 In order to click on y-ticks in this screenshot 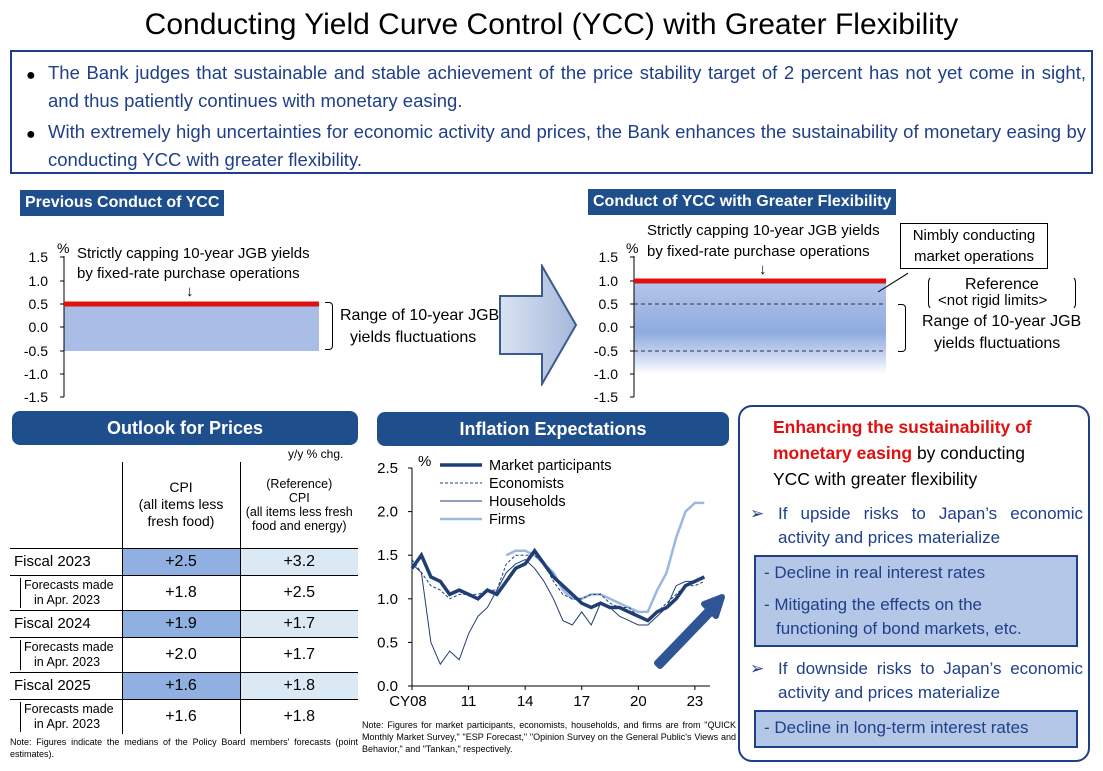, I will do `click(62, 327)`.